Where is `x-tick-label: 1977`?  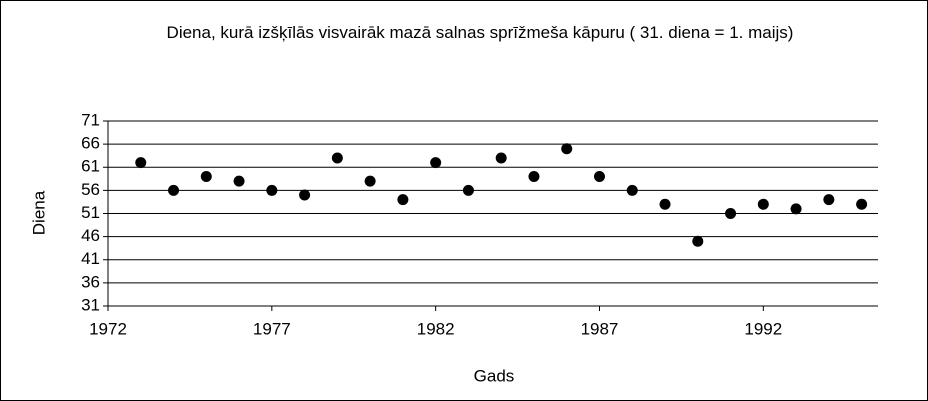 x-tick-label: 1977 is located at coordinates (272, 328).